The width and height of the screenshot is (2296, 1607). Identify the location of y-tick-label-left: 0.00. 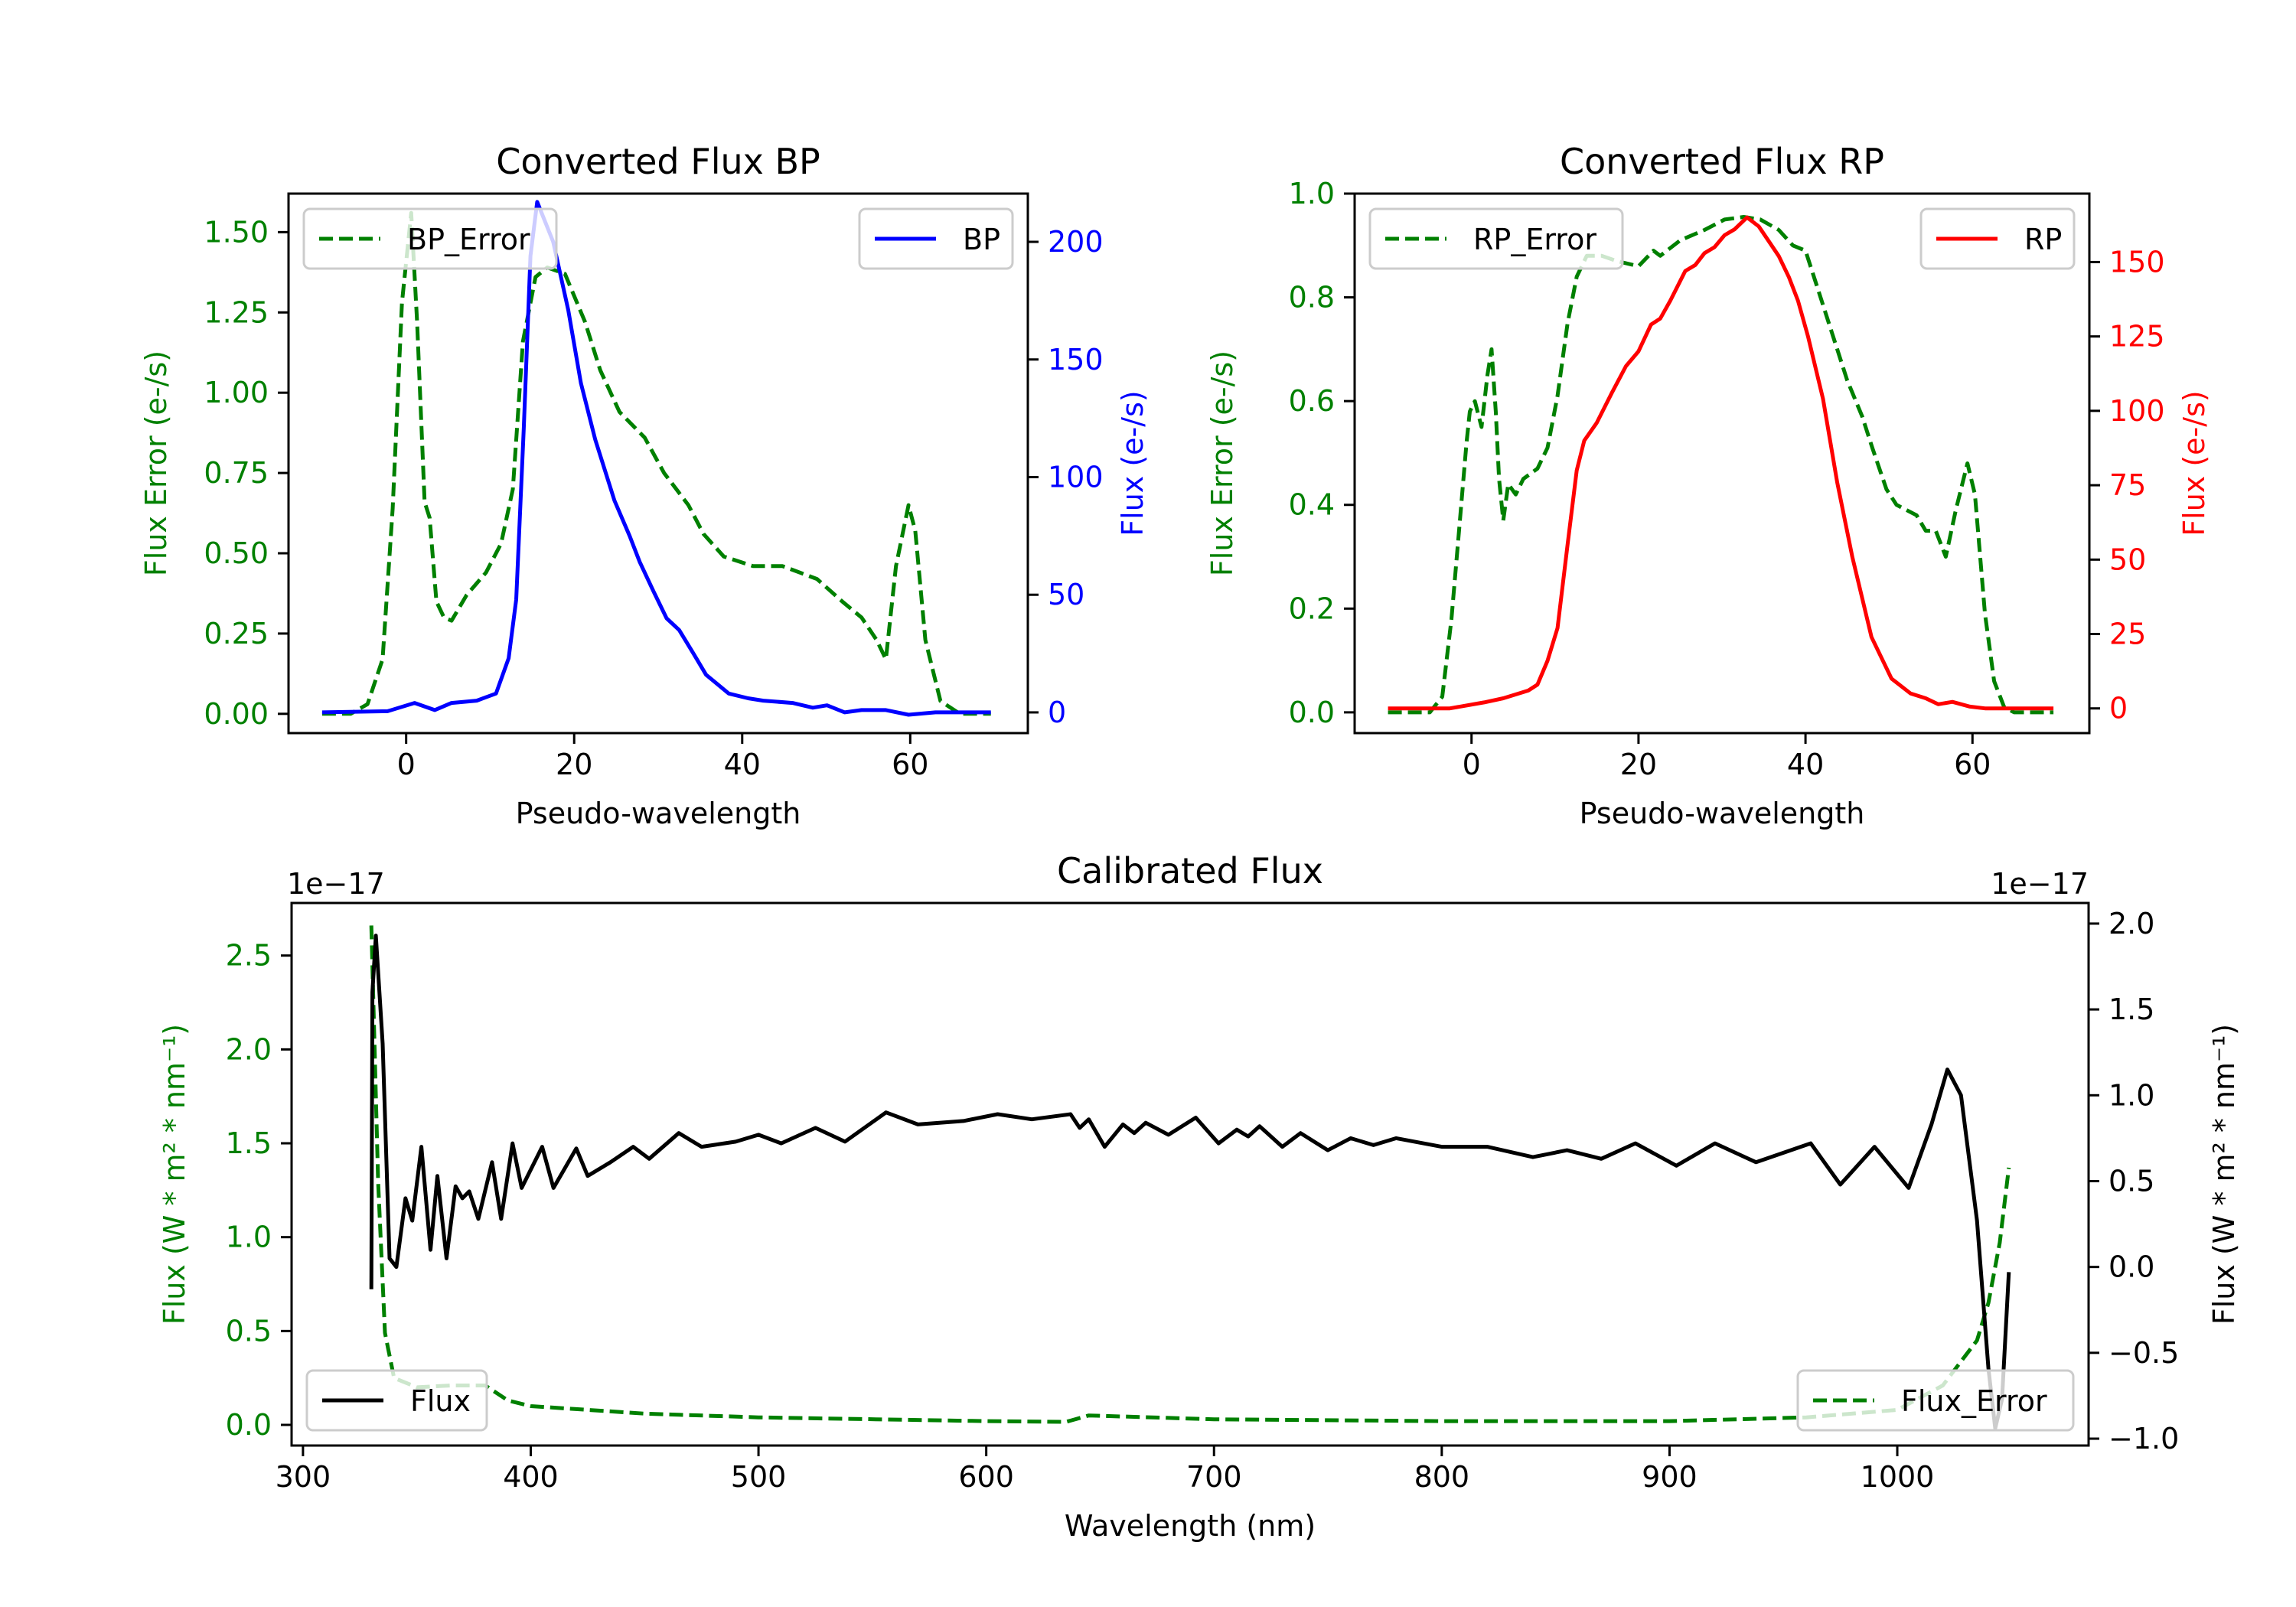
(236, 714).